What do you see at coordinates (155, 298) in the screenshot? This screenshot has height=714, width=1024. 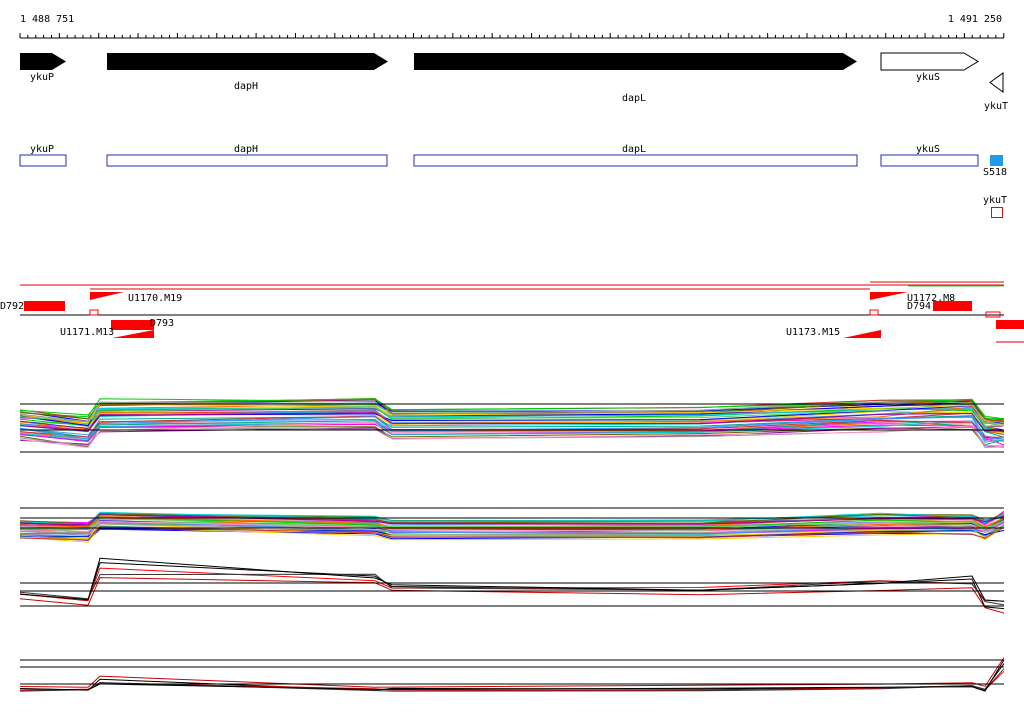 I see `segment-label: U1170.M19` at bounding box center [155, 298].